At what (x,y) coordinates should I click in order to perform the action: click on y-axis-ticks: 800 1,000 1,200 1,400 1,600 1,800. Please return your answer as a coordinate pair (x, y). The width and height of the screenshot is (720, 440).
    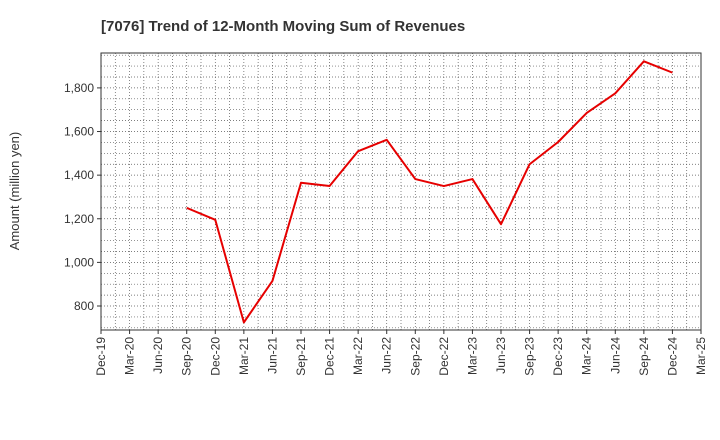
    Looking at the image, I should click on (82, 197).